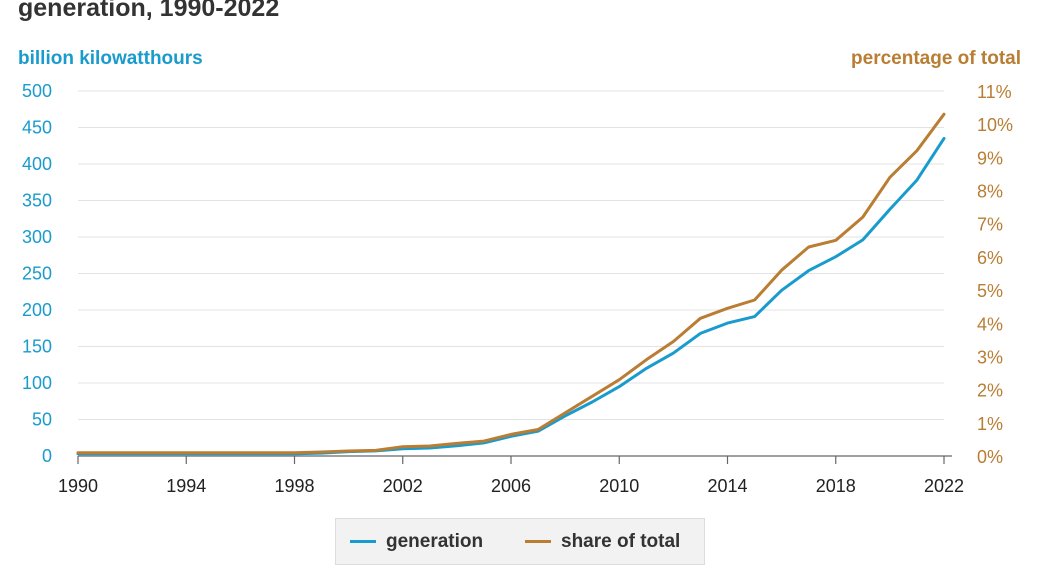  Describe the element at coordinates (294, 486) in the screenshot. I see `x-tick-label: 1998` at that location.